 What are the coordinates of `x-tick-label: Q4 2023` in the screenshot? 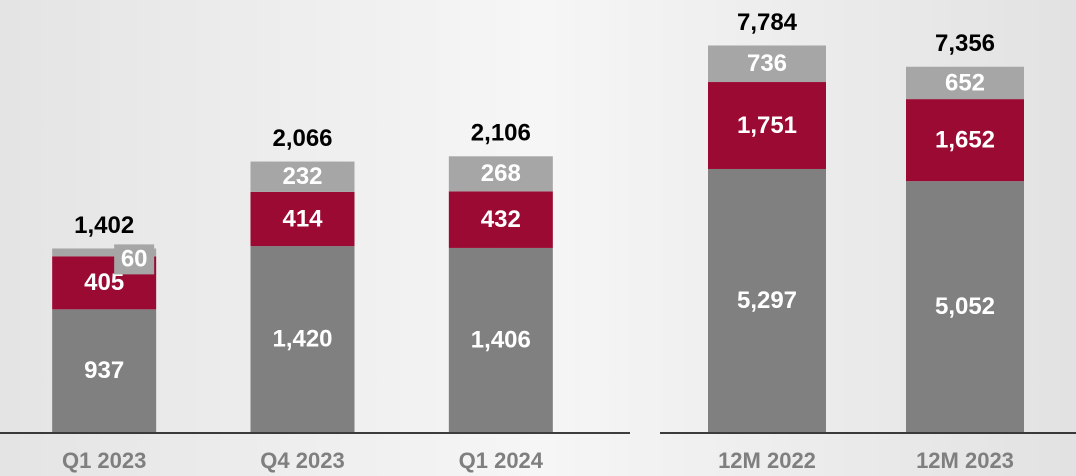 It's located at (302, 460).